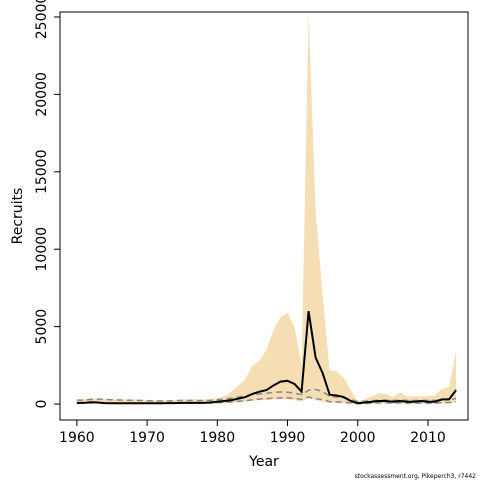 Image resolution: width=480 pixels, height=480 pixels. What do you see at coordinates (42, 19) in the screenshot?
I see `y-tick-label: 25000` at bounding box center [42, 19].